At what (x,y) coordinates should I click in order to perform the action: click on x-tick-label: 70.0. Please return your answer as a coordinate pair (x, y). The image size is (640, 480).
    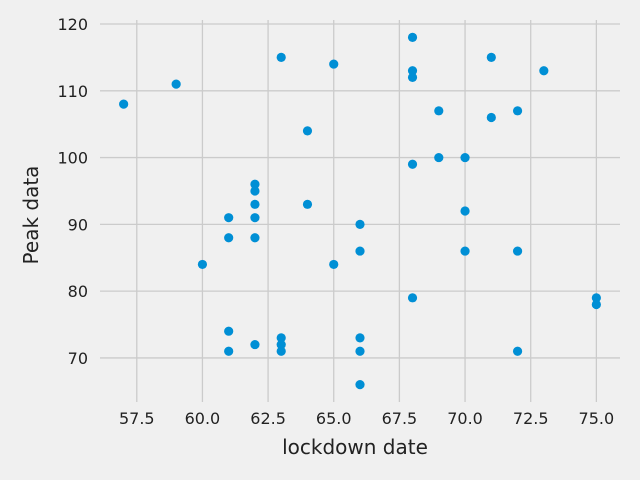
    Looking at the image, I should click on (465, 418).